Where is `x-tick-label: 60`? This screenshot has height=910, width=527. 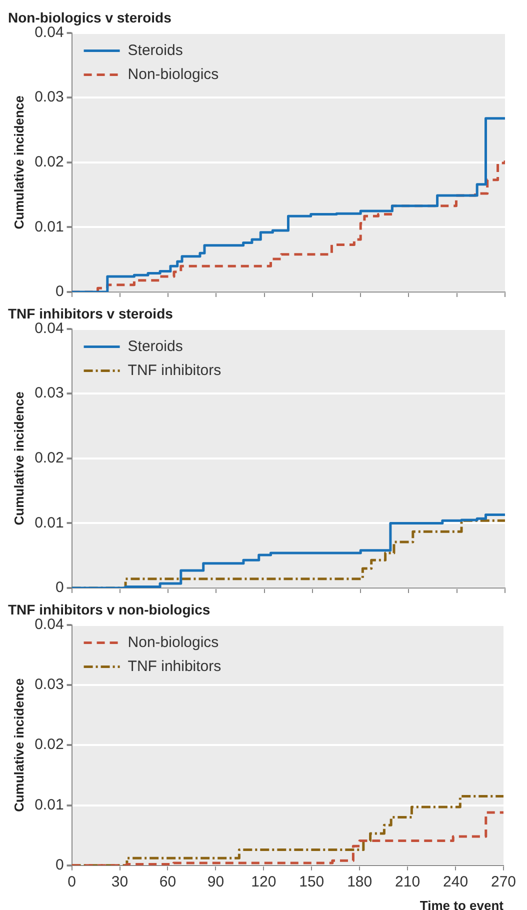 x-tick-label: 60 is located at coordinates (167, 882).